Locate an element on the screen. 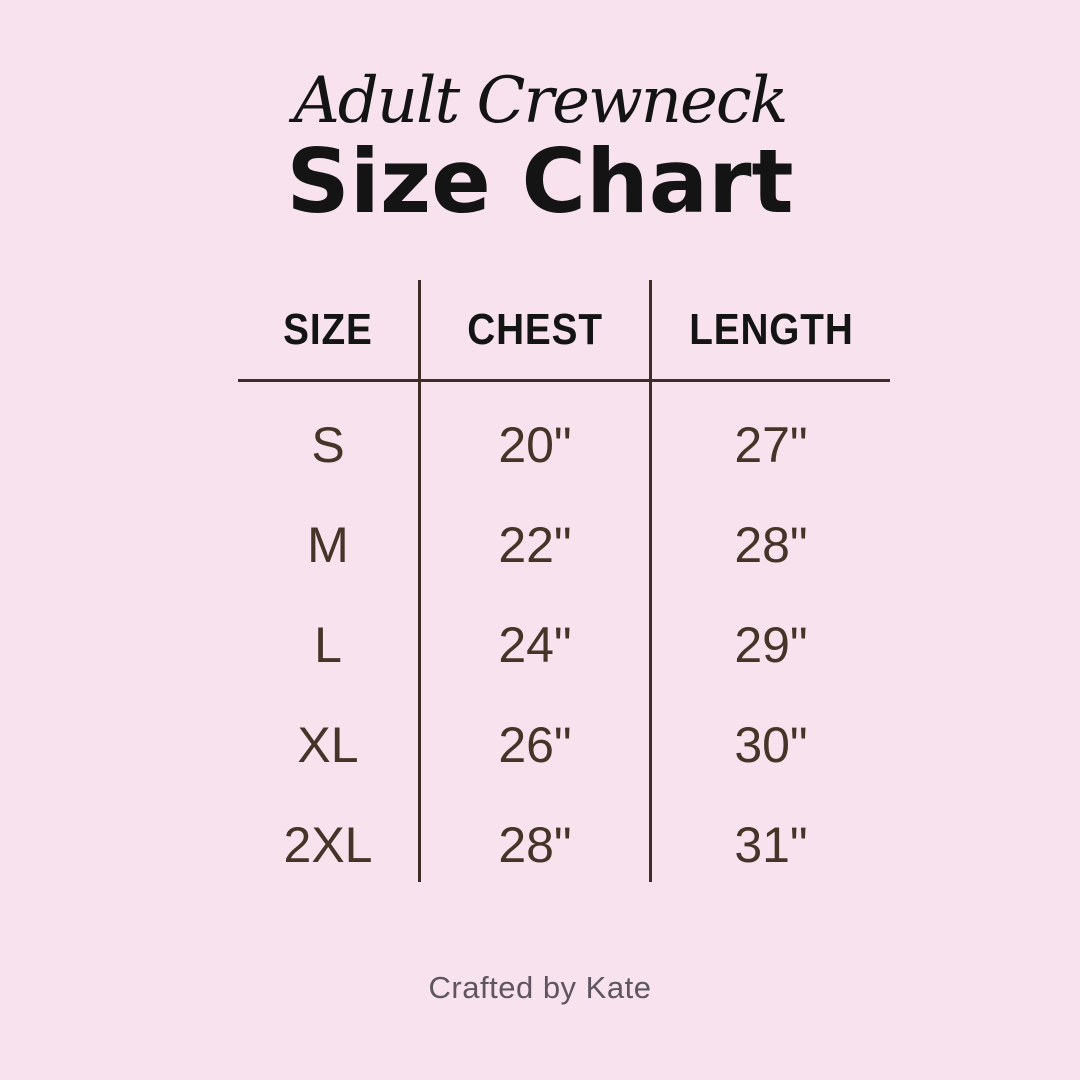  page-title: Size Chart is located at coordinates (540, 181).